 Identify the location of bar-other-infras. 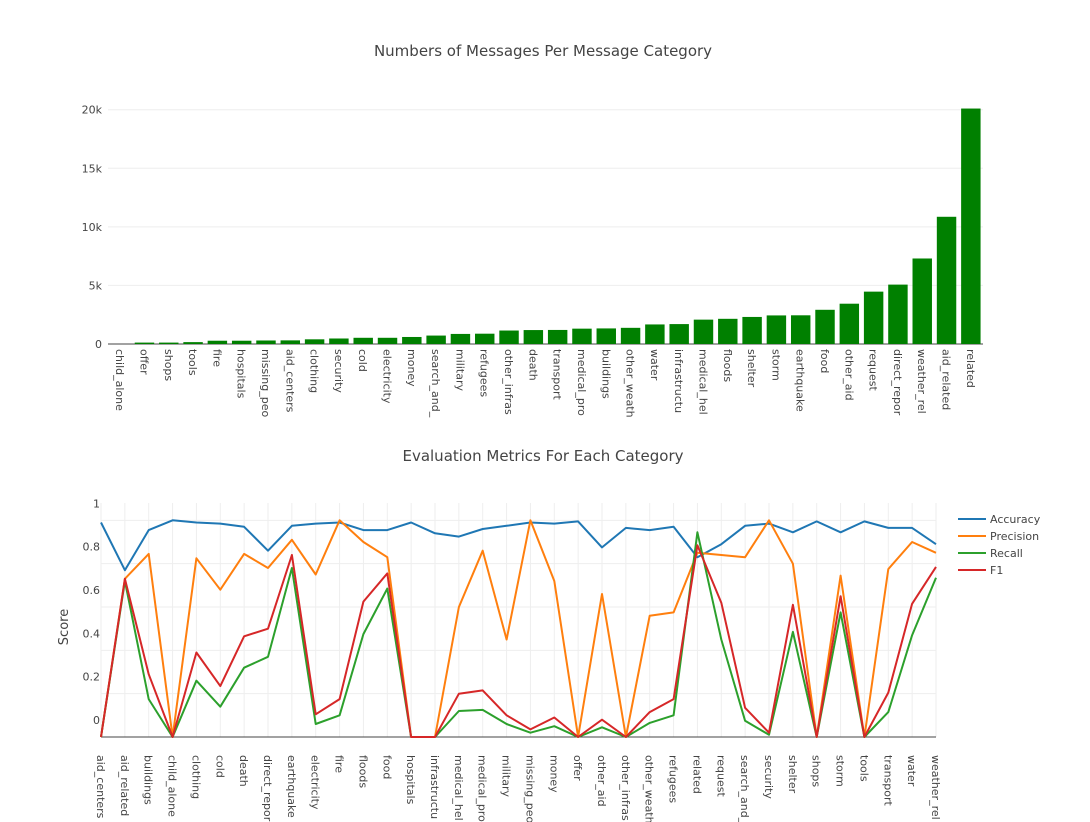
(509, 337).